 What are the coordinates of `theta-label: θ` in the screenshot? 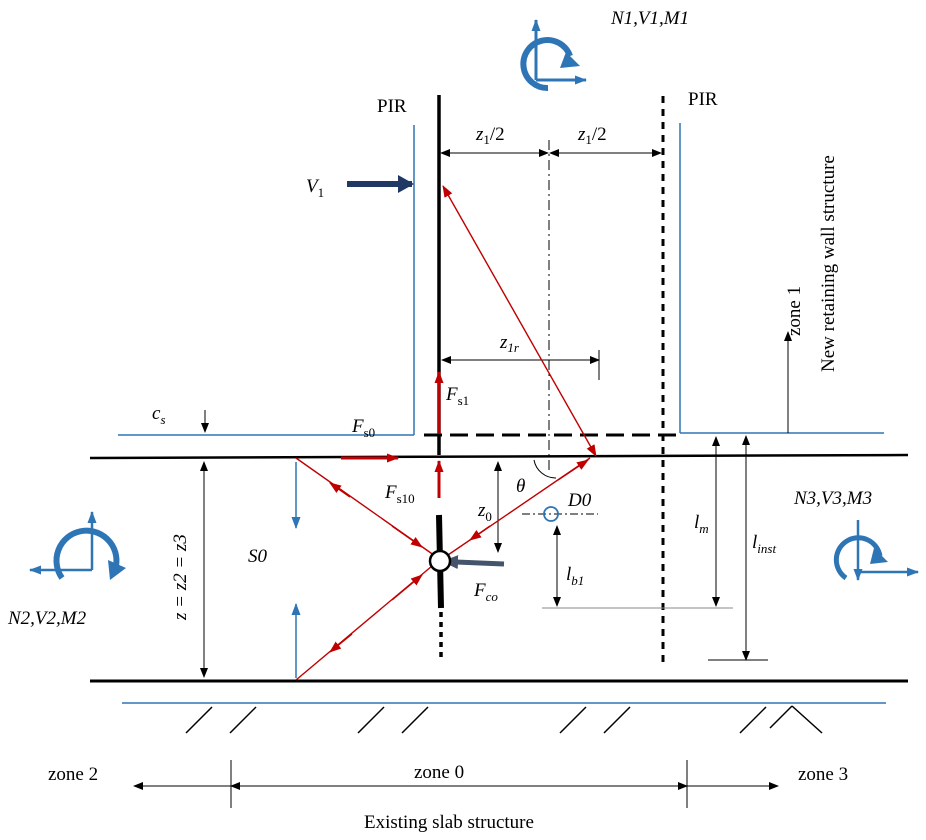 It's located at (520, 486).